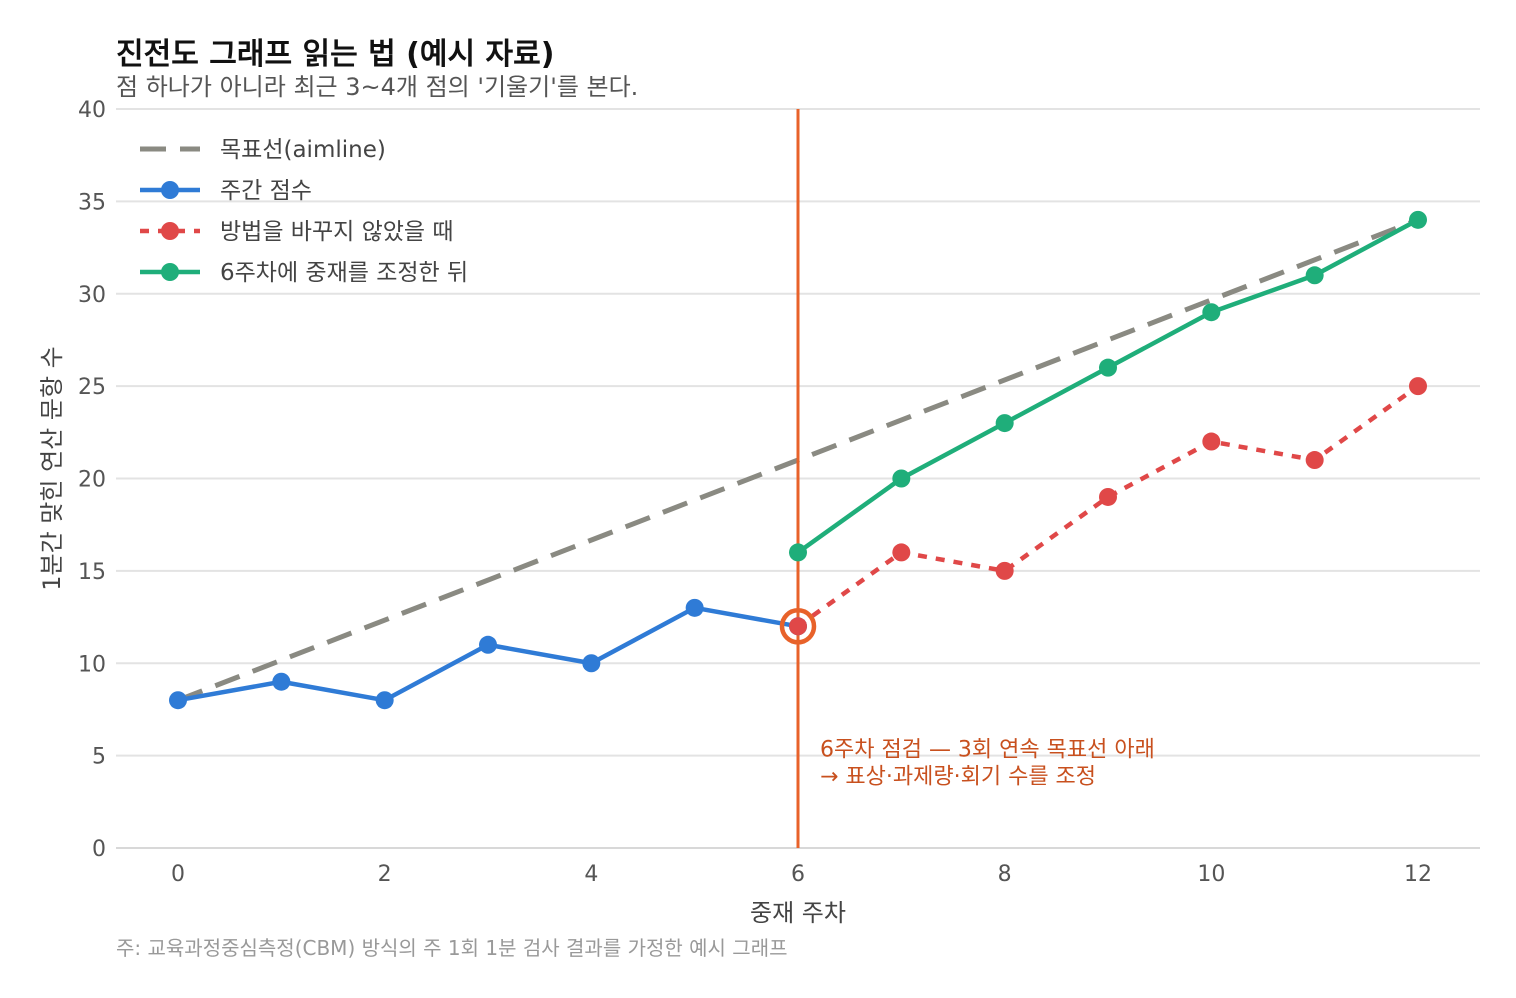 The height and width of the screenshot is (998, 1516). I want to click on y-tick-label: 30, so click(92, 295).